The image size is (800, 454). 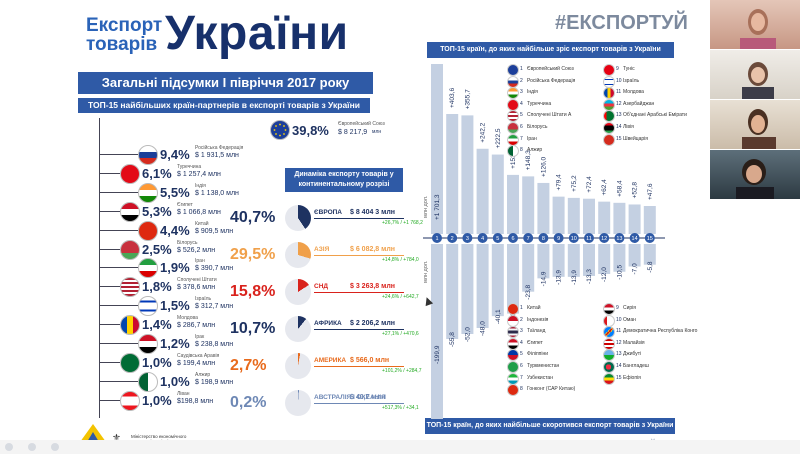 What do you see at coordinates (187, 242) in the screenshot?
I see `country-name: Білорусь` at bounding box center [187, 242].